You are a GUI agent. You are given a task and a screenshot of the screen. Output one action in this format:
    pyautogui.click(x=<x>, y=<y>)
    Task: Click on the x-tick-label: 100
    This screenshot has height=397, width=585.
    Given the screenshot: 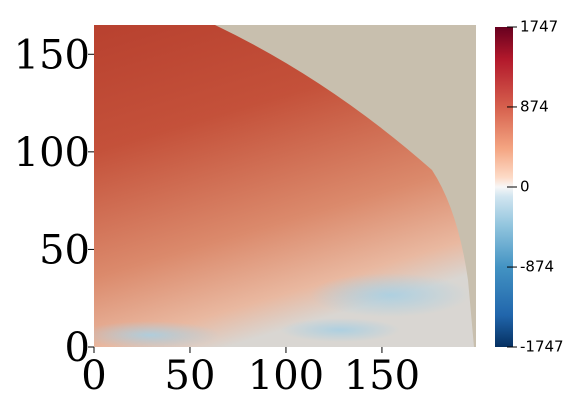 What is the action you would take?
    pyautogui.click(x=286, y=375)
    